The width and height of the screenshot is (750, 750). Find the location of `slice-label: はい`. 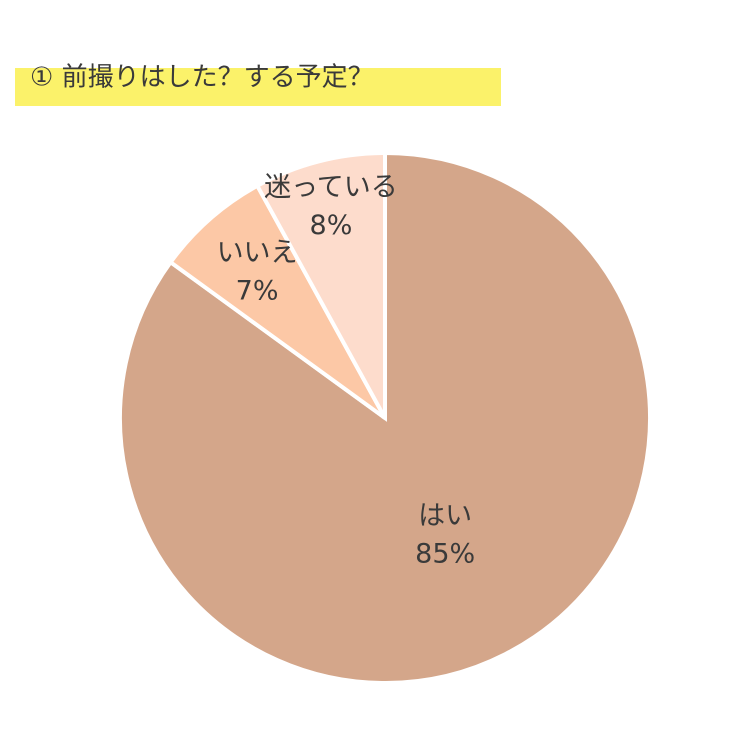

slice-label: はい is located at coordinates (445, 516).